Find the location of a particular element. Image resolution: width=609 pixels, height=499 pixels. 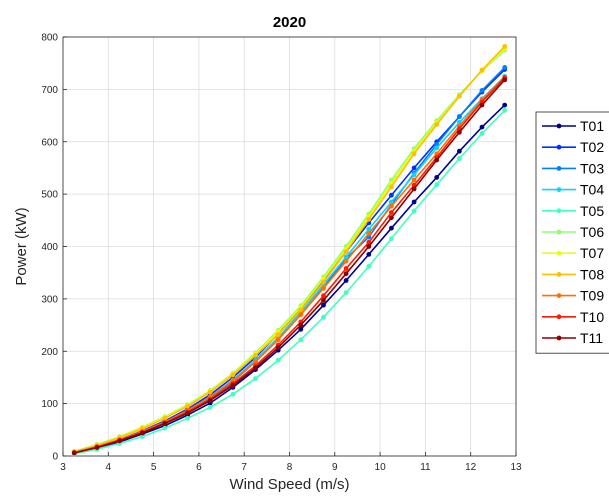

x-tick-label: 9 is located at coordinates (335, 467).